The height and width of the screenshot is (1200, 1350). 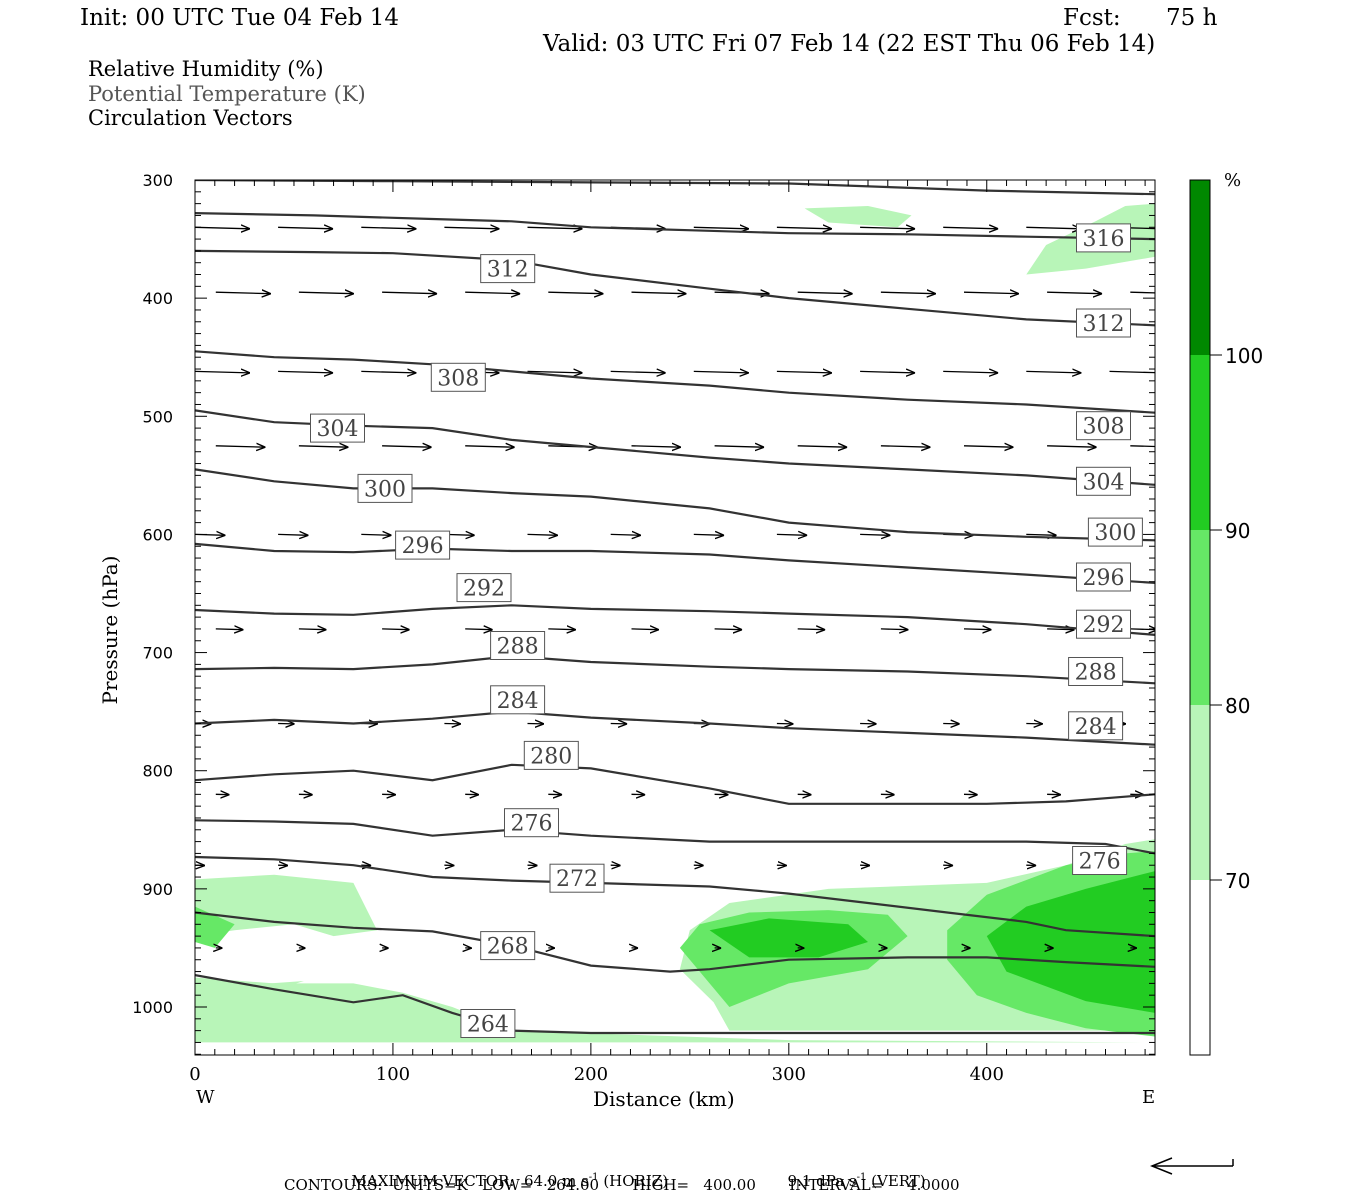 I want to click on forecast-label: Fcst:, so click(x=1092, y=18).